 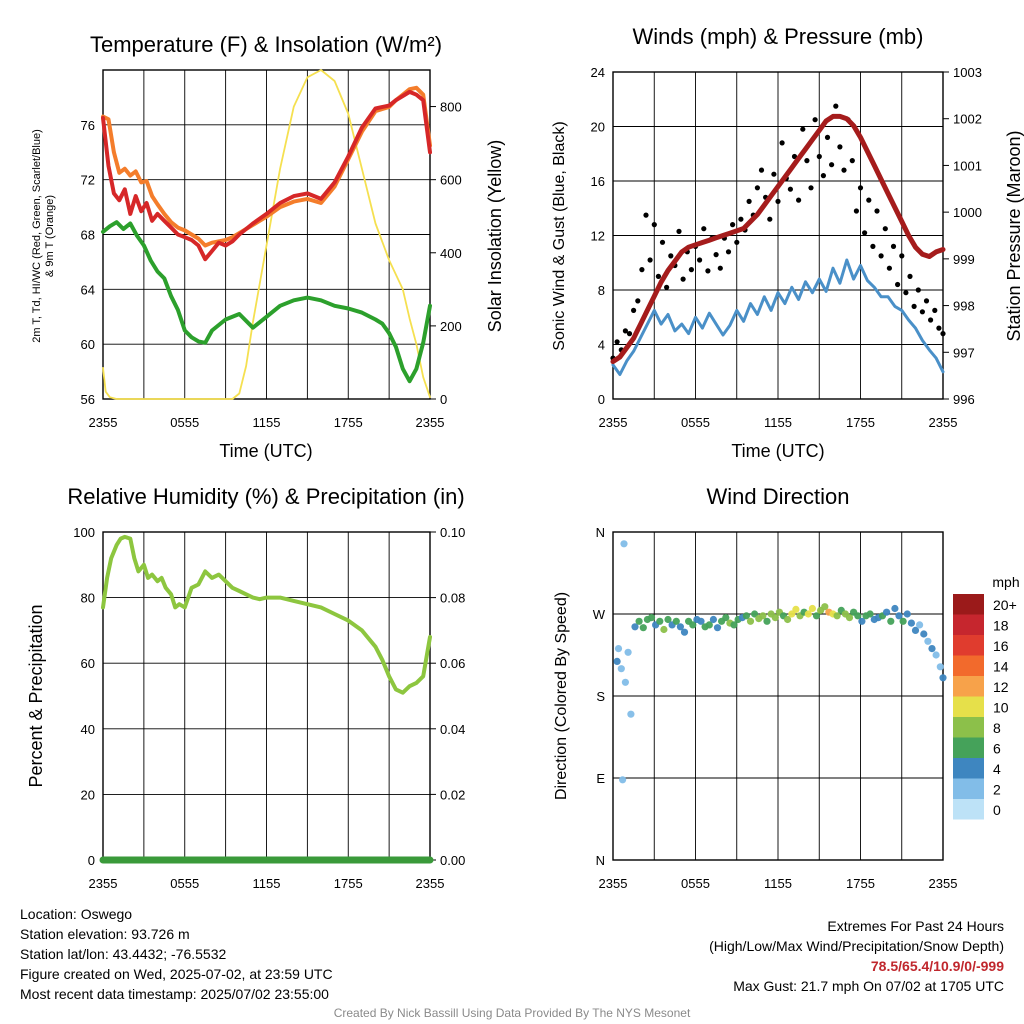 What do you see at coordinates (967, 72) in the screenshot?
I see `y2-tick-label: 1003` at bounding box center [967, 72].